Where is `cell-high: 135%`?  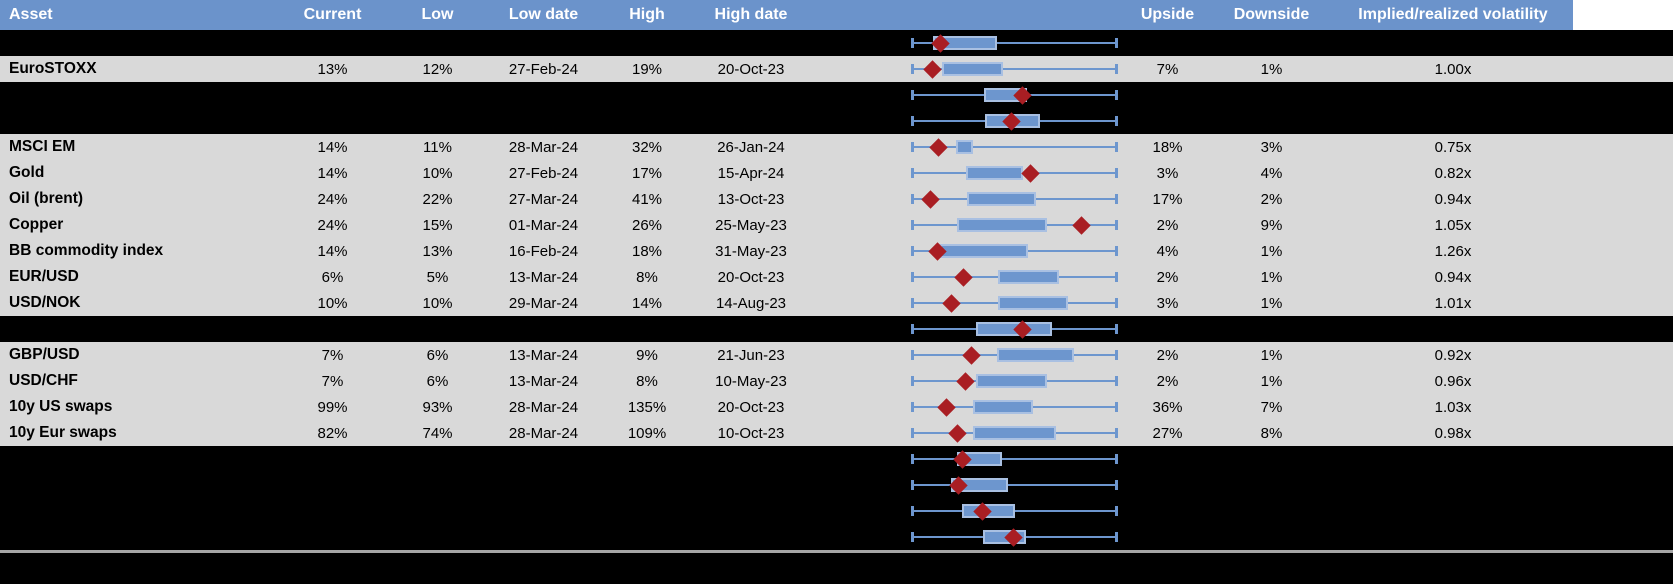 cell-high: 135% is located at coordinates (647, 407).